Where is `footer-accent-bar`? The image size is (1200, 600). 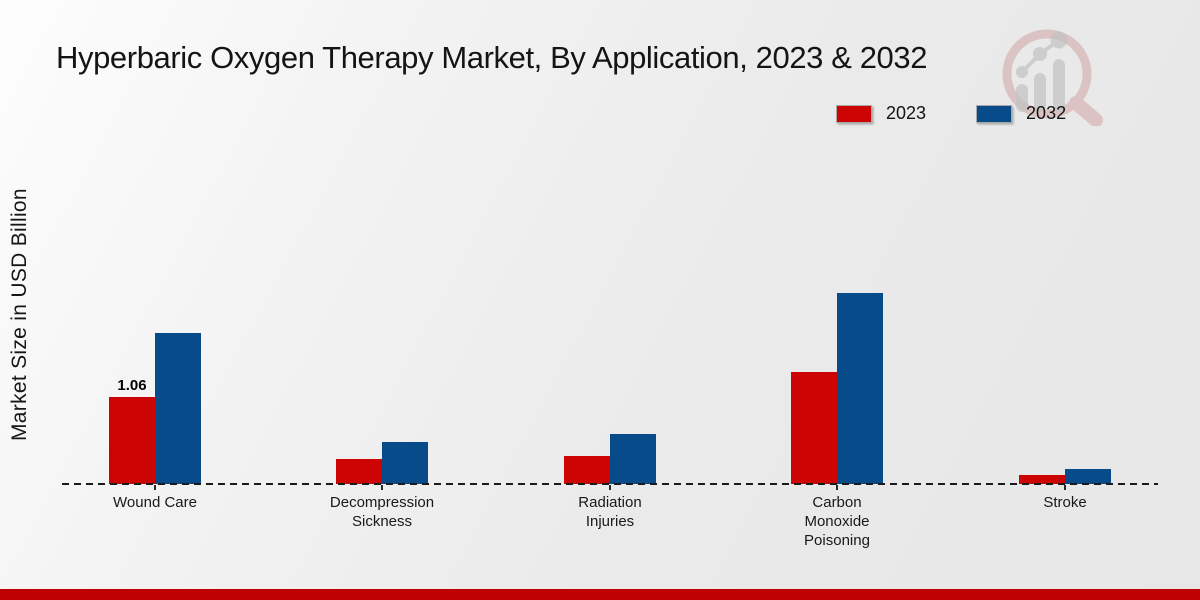 footer-accent-bar is located at coordinates (600, 594).